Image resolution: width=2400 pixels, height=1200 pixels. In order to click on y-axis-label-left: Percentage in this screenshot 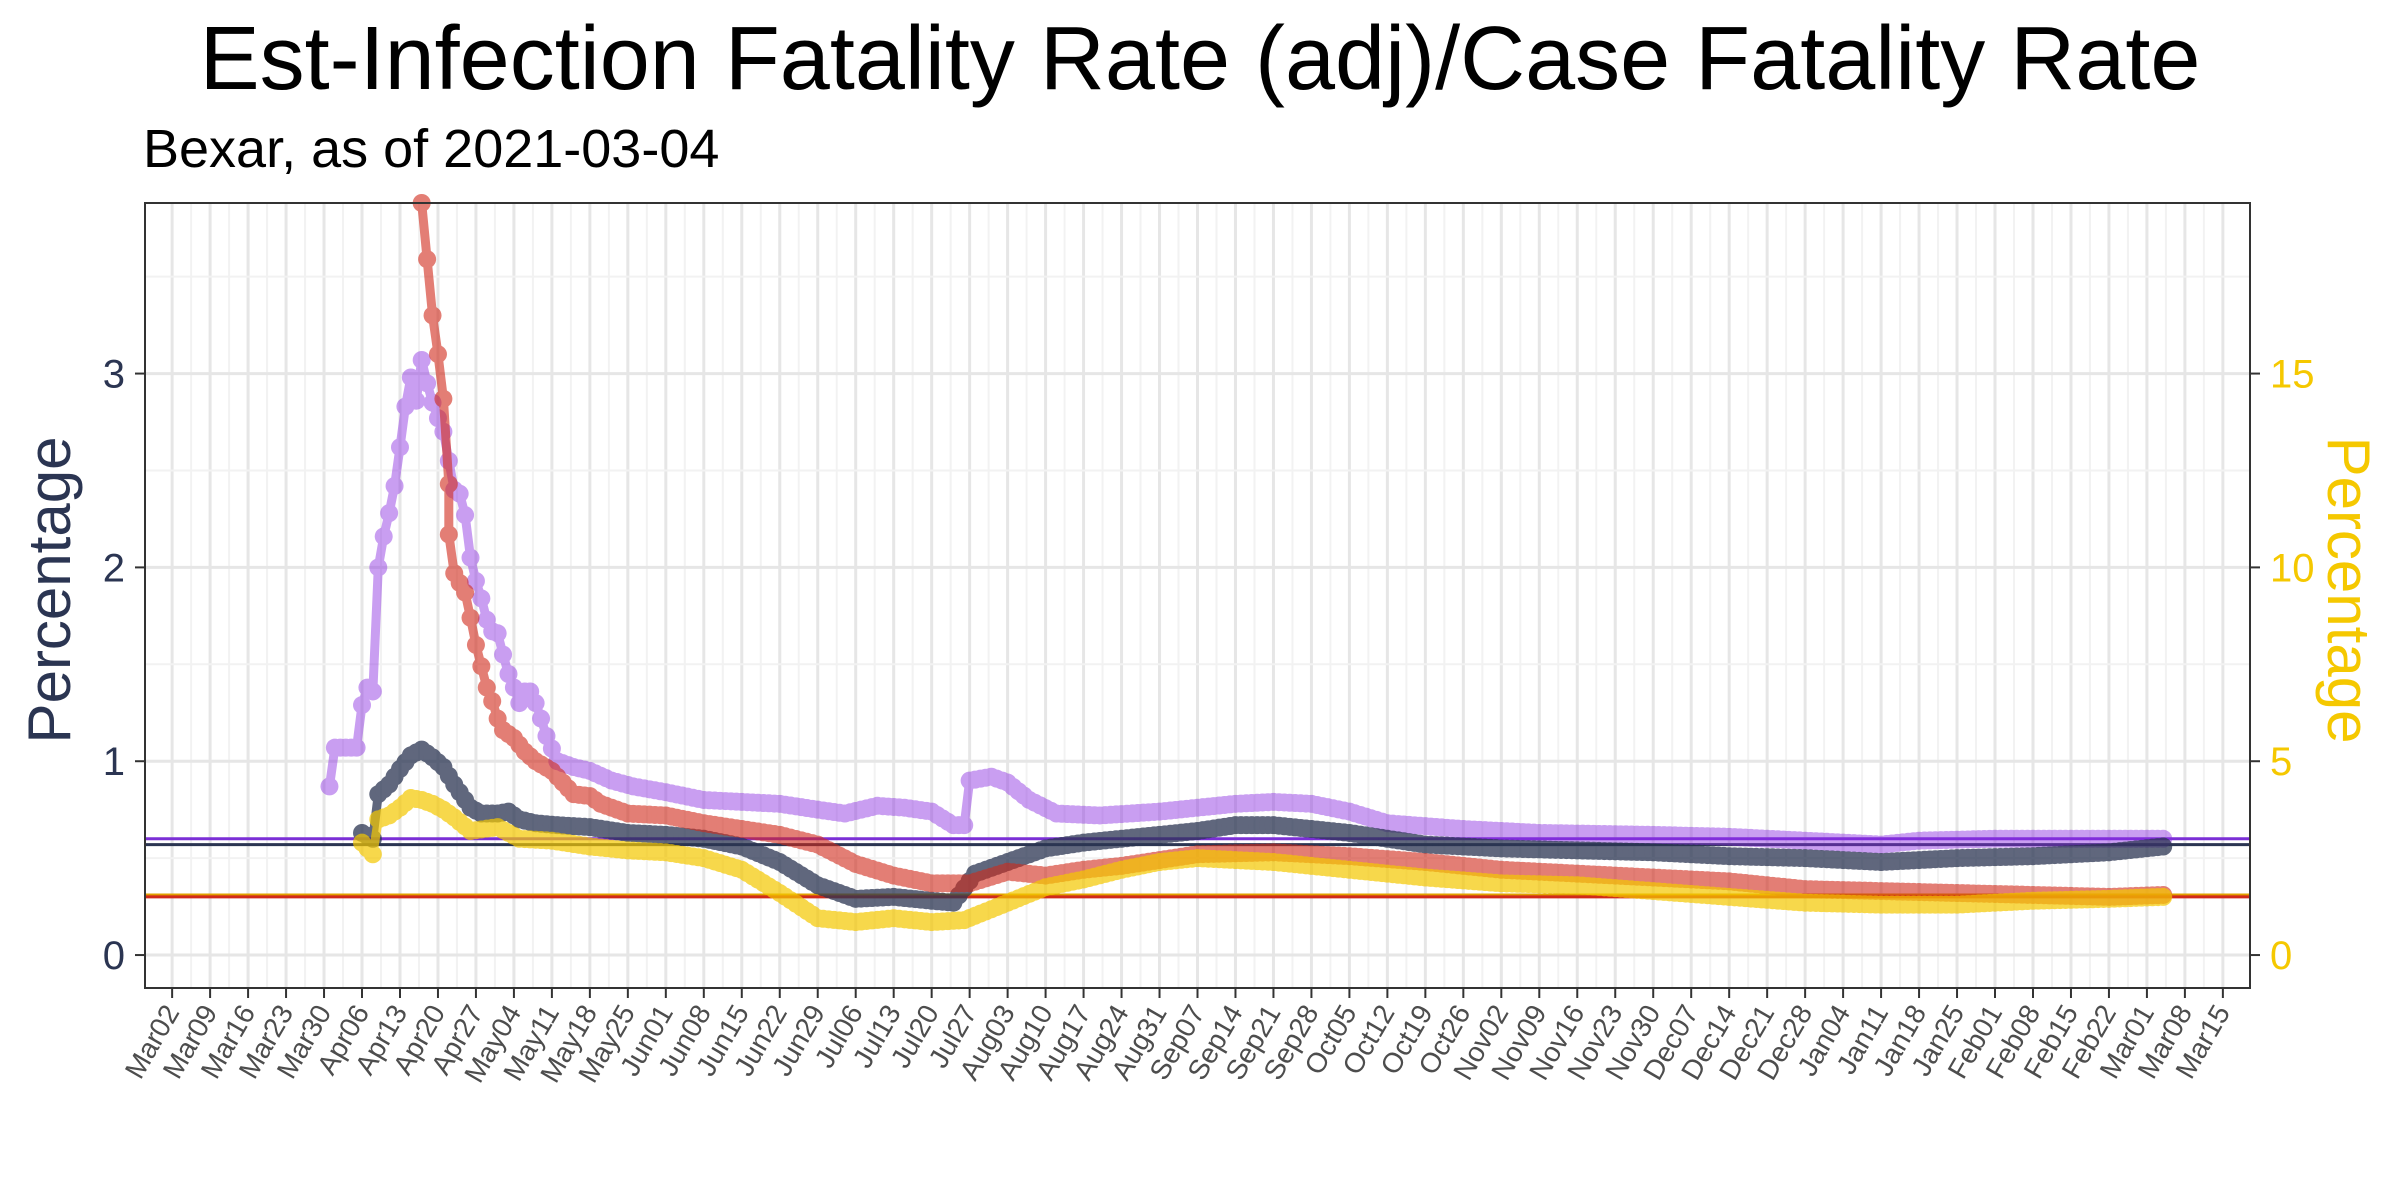, I will do `click(49, 590)`.